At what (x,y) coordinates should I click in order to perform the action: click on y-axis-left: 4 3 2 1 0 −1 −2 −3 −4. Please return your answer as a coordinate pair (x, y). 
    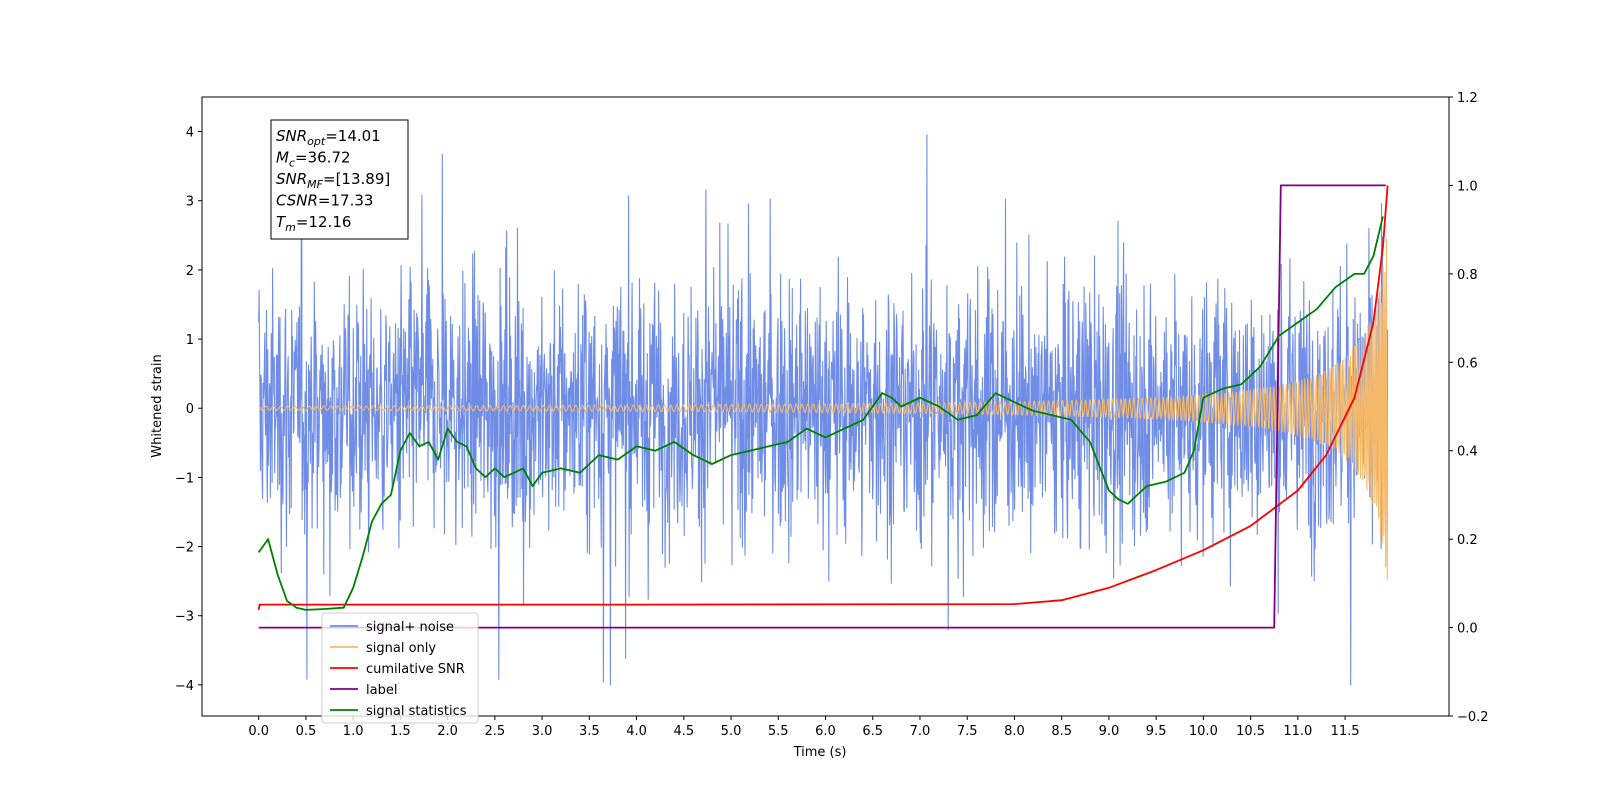
    Looking at the image, I should click on (188, 410).